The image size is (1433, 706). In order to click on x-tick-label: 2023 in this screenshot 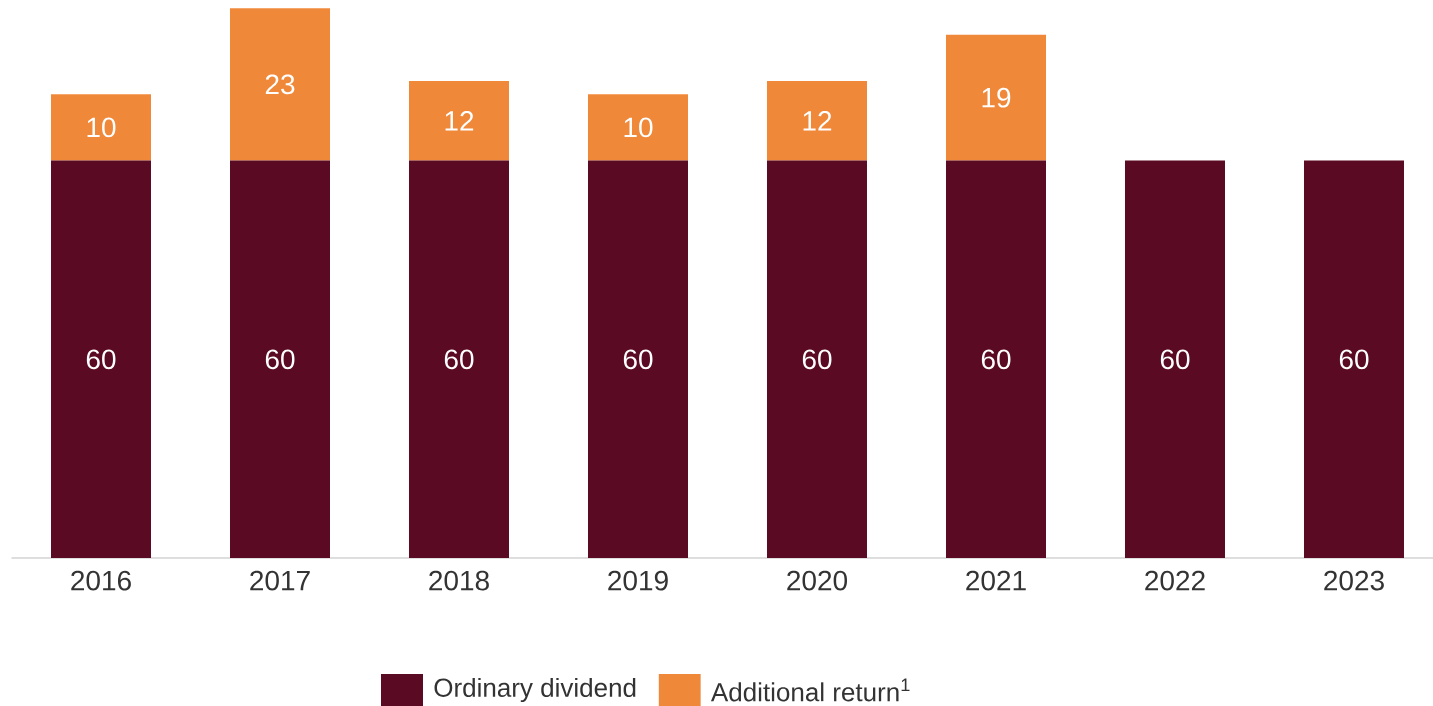, I will do `click(1354, 580)`.